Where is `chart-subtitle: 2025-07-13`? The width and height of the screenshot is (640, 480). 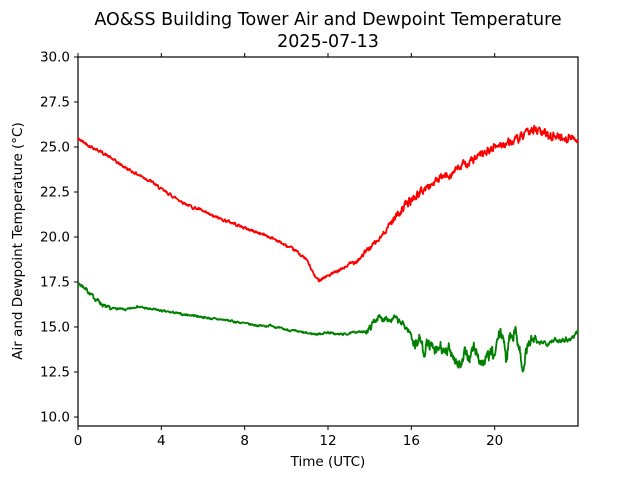
chart-subtitle: 2025-07-13 is located at coordinates (328, 42).